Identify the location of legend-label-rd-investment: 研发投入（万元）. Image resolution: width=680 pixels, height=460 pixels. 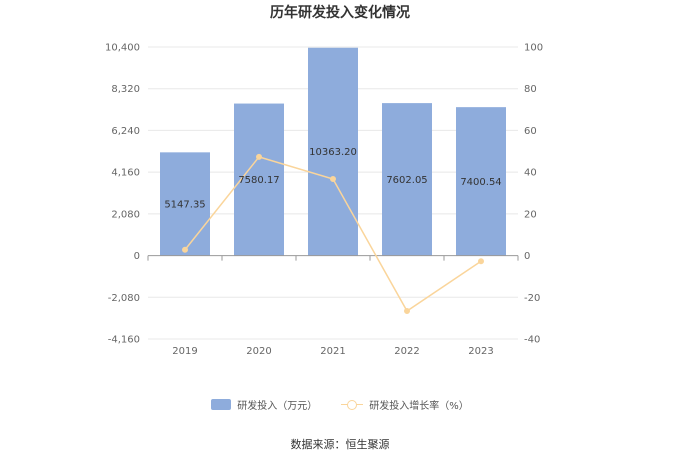
(277, 406).